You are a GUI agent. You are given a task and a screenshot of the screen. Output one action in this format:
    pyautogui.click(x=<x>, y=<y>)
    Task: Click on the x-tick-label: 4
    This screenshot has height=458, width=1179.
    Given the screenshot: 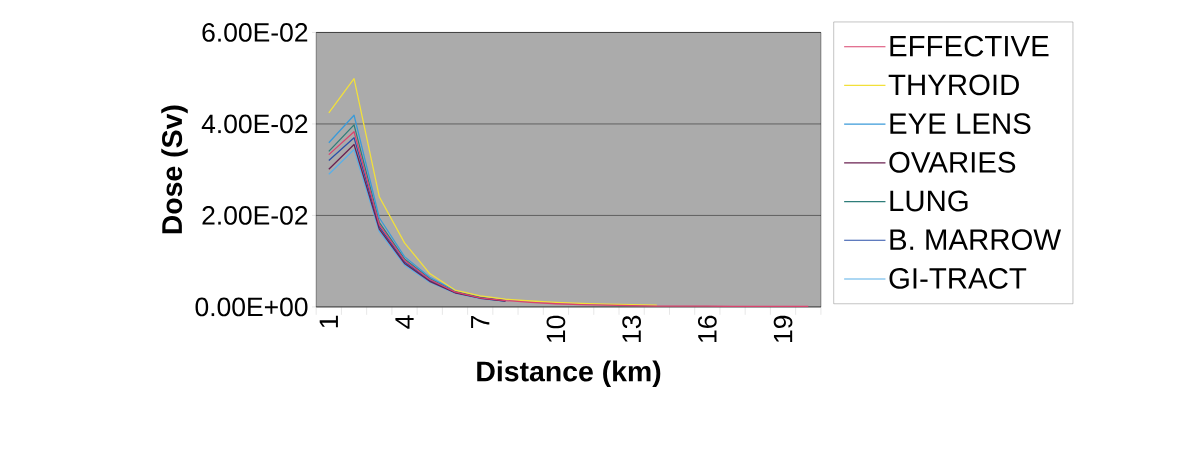 What is the action you would take?
    pyautogui.click(x=404, y=322)
    